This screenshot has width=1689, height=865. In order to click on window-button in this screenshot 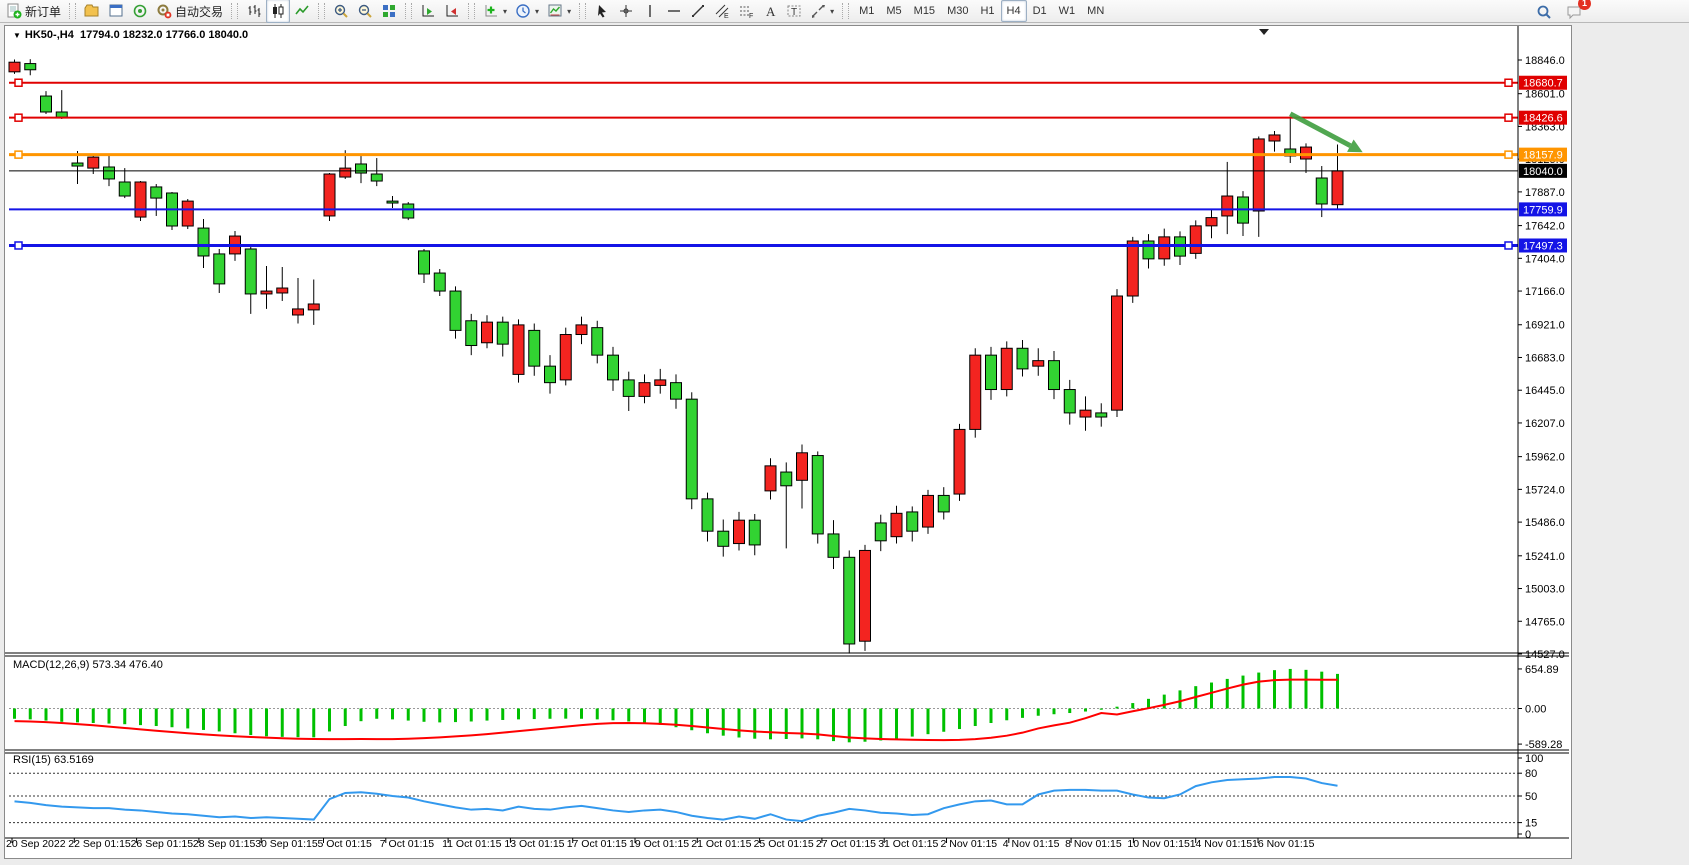, I will do `click(116, 11)`.